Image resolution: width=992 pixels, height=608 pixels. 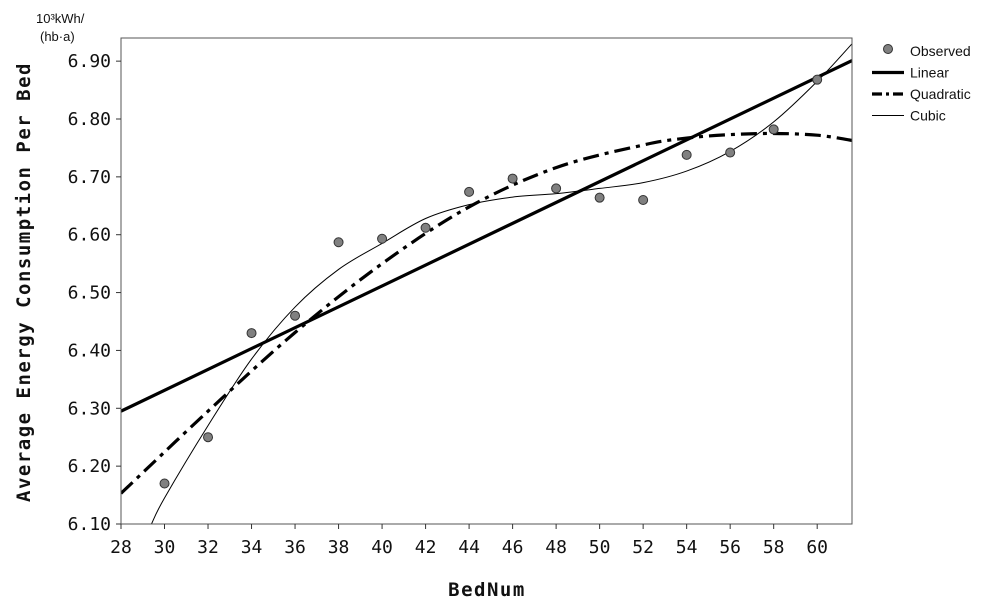 I want to click on y-tick-label: 6.90, so click(x=89, y=61).